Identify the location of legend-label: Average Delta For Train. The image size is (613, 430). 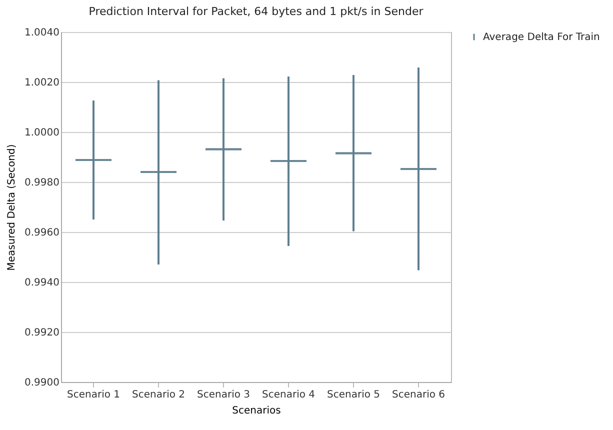
(541, 37).